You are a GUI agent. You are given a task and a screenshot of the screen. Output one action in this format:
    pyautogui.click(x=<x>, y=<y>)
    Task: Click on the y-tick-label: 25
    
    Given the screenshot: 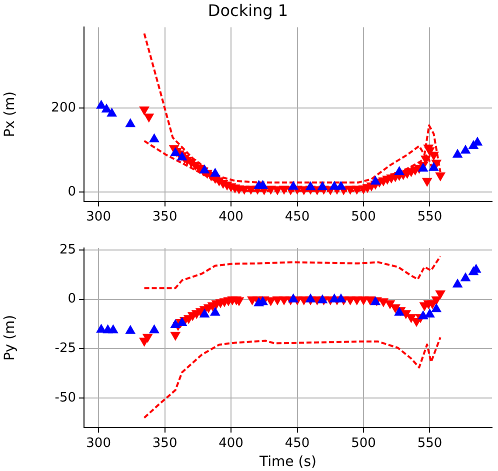 What is the action you would take?
    pyautogui.click(x=67, y=250)
    